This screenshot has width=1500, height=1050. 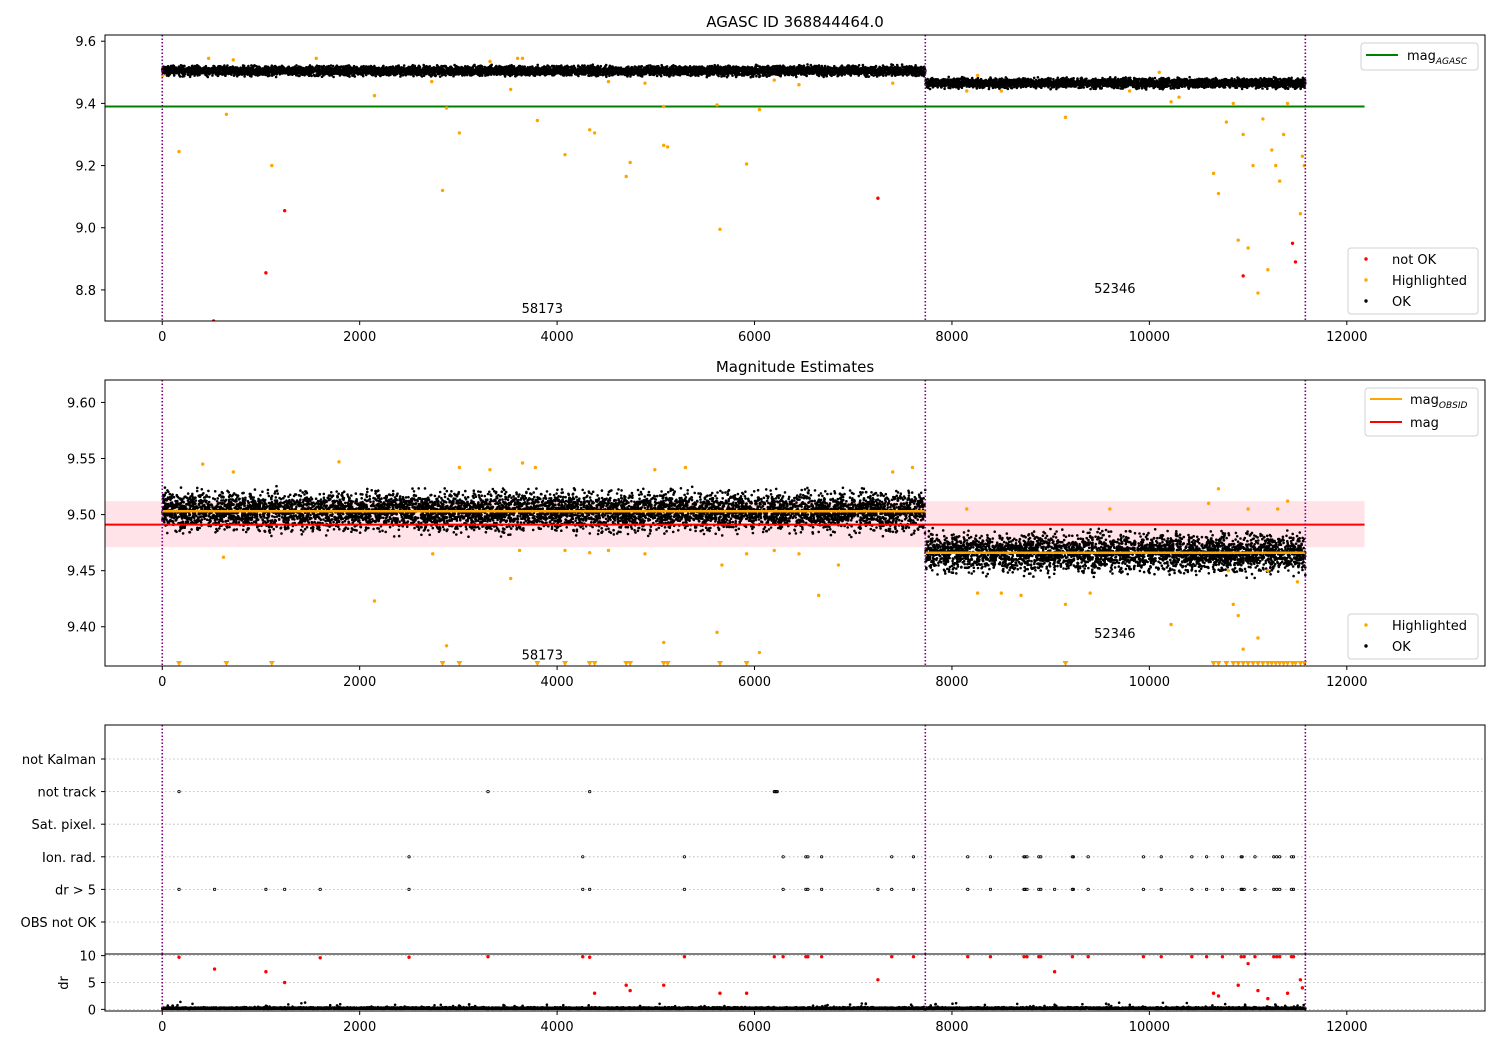 What do you see at coordinates (1421, 56) in the screenshot?
I see `agasc-legend-label: mag` at bounding box center [1421, 56].